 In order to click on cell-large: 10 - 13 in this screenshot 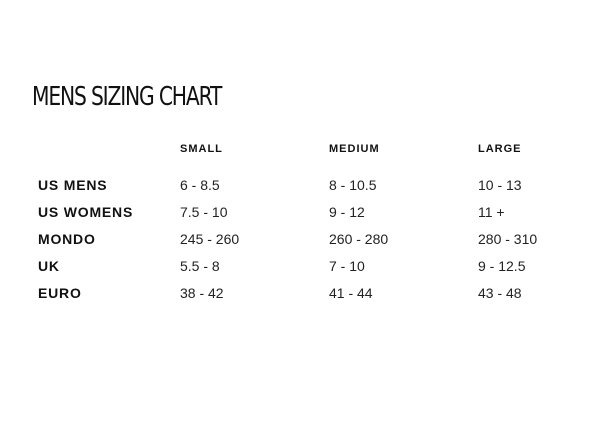, I will do `click(500, 185)`.